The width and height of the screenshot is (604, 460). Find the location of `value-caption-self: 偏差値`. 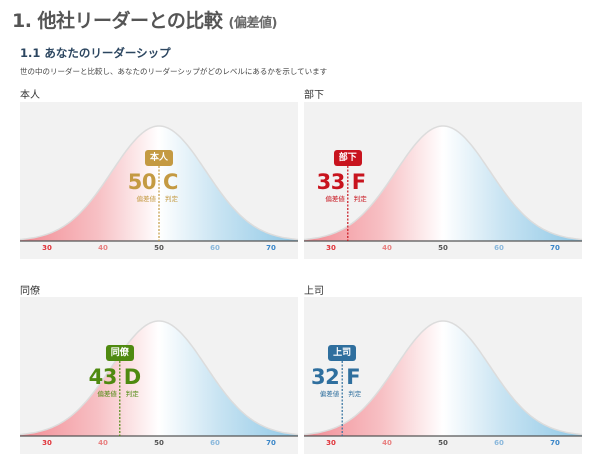

value-caption-self: 偏差値 is located at coordinates (146, 199).